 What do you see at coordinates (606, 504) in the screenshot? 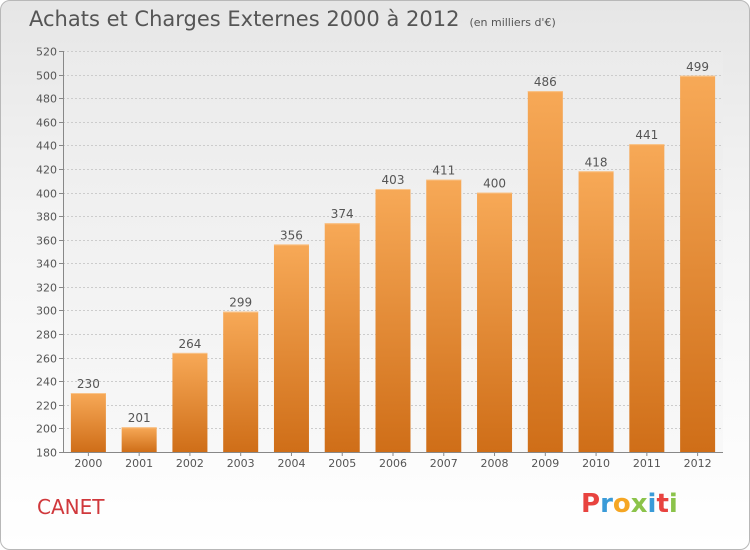
I see `brand-letter: r` at bounding box center [606, 504].